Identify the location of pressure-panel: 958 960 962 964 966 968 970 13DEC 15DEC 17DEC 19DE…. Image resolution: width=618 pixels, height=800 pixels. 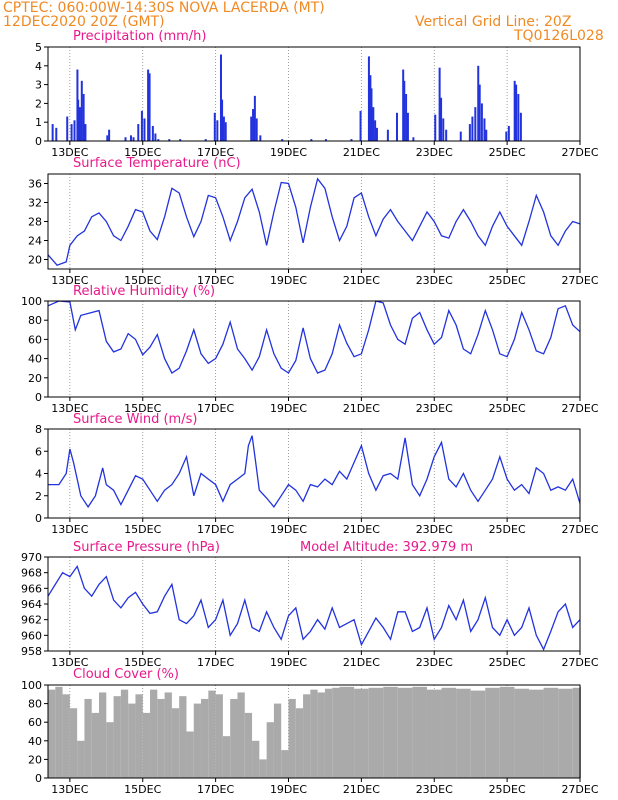
(310, 610).